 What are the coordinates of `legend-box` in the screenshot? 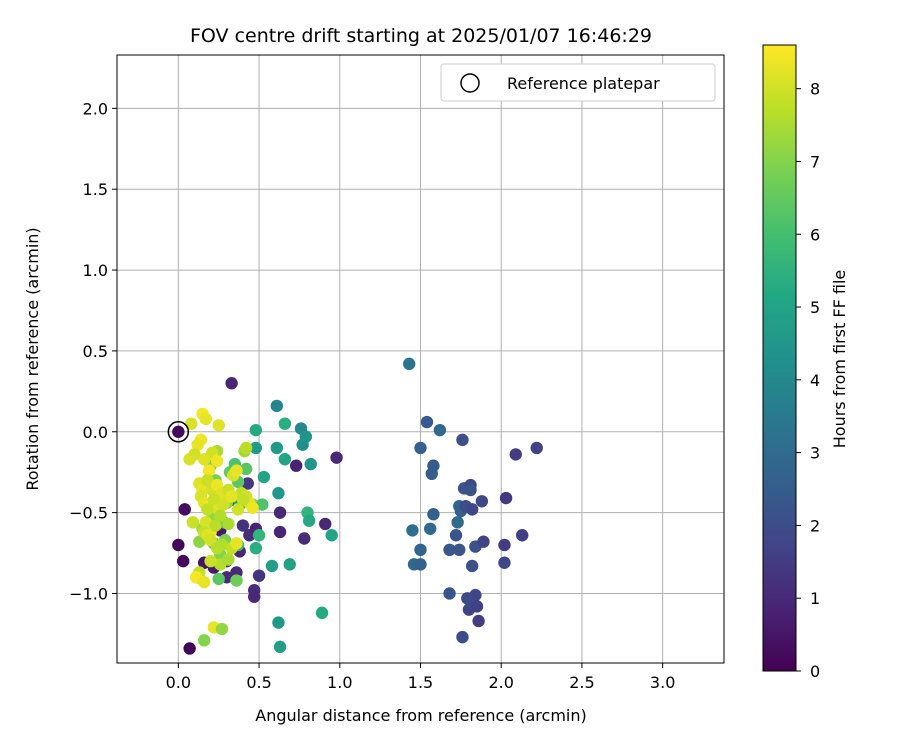 It's located at (578, 82).